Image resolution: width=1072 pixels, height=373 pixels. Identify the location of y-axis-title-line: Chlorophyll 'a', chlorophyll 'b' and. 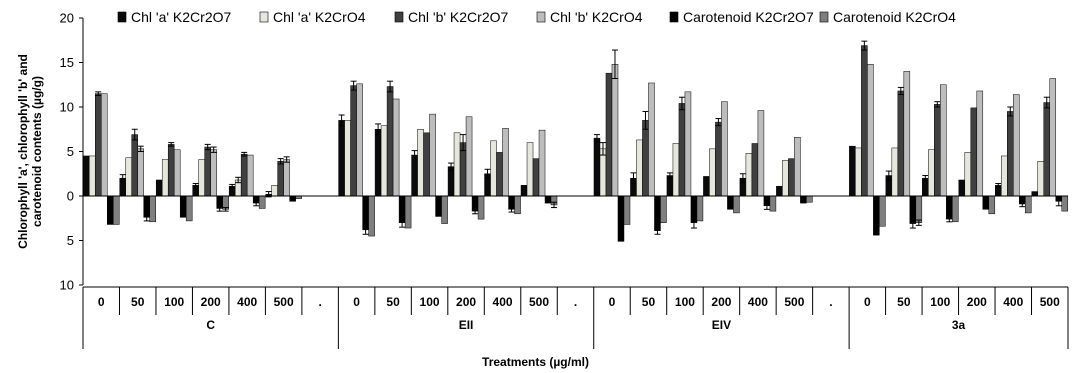
(23, 151).